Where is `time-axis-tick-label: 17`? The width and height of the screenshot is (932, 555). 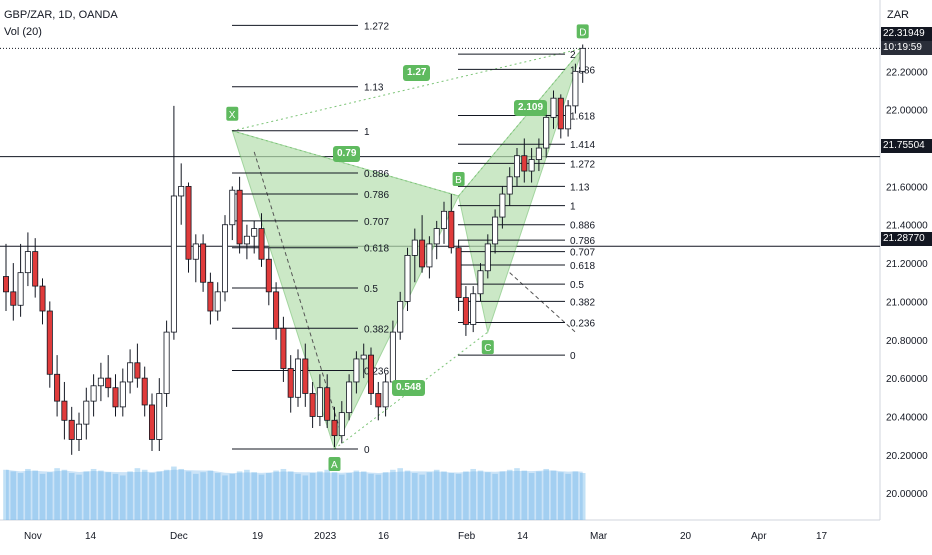 time-axis-tick-label: 17 is located at coordinates (822, 536).